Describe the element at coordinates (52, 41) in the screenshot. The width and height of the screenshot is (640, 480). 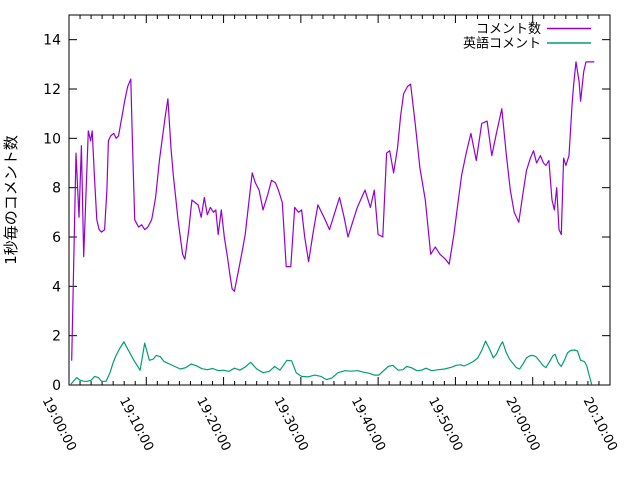
I see `y-tick-label: 14` at that location.